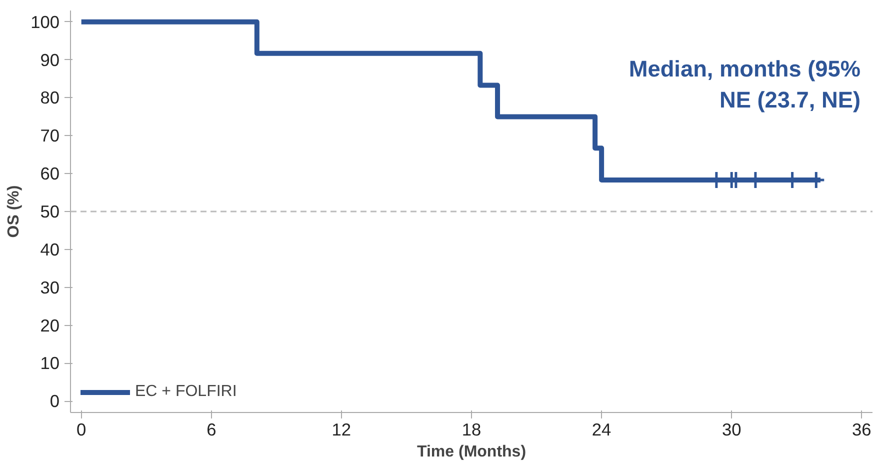 The image size is (887, 463). I want to click on y-axis-title: OS (%), so click(14, 211).